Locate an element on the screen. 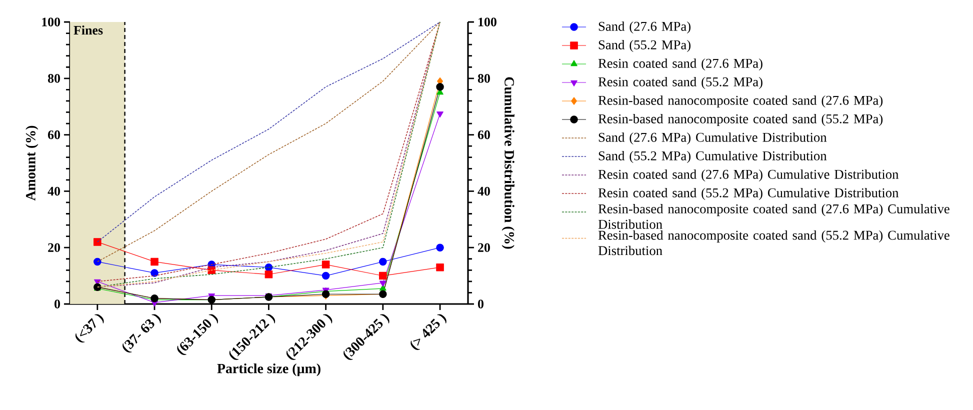 The height and width of the screenshot is (410, 973). y-tick-label: 100 is located at coordinates (51, 22).